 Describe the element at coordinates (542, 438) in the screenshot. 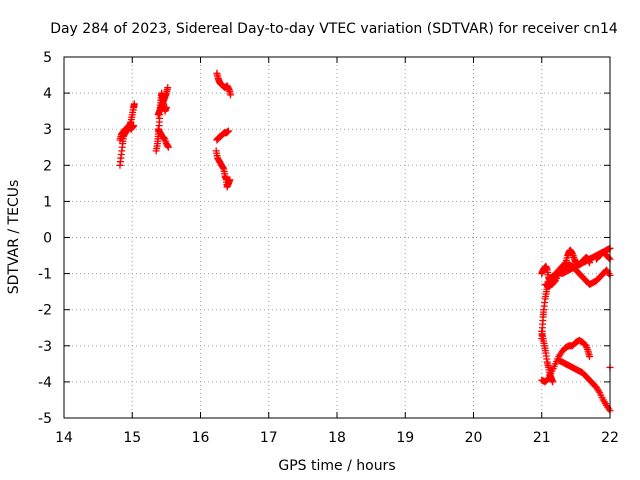

I see `x-tick-label: 21` at that location.